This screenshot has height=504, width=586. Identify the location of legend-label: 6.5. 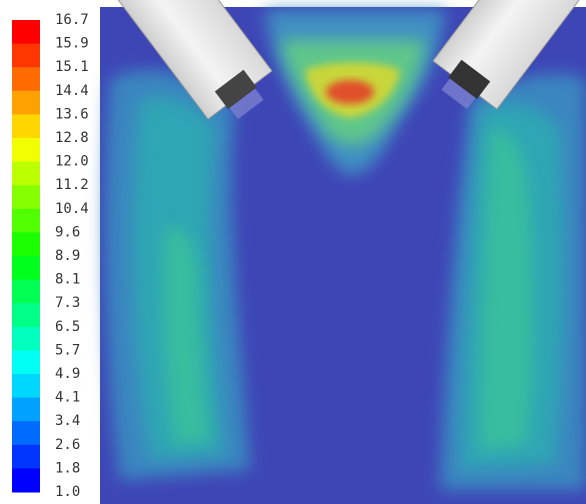
(67, 327).